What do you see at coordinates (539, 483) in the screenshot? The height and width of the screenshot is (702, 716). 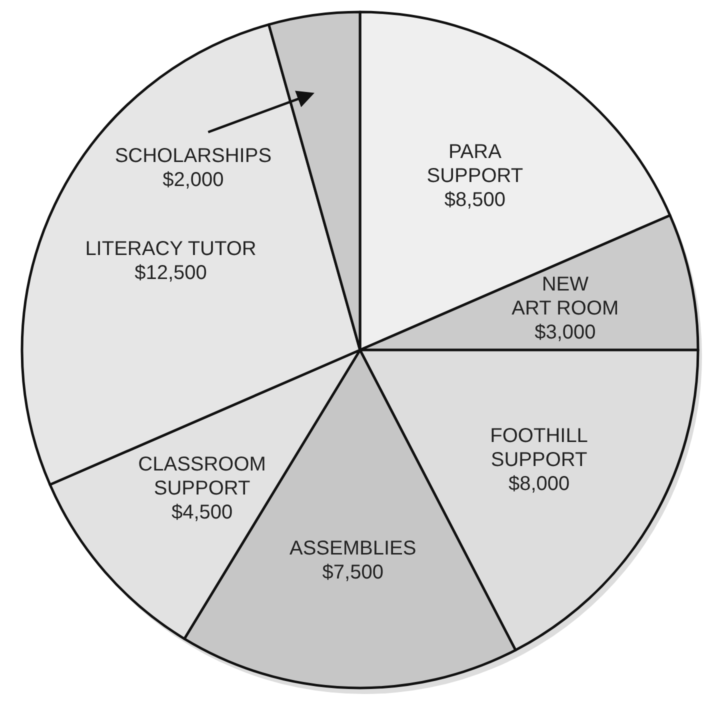 I see `data-label: $8,000` at bounding box center [539, 483].